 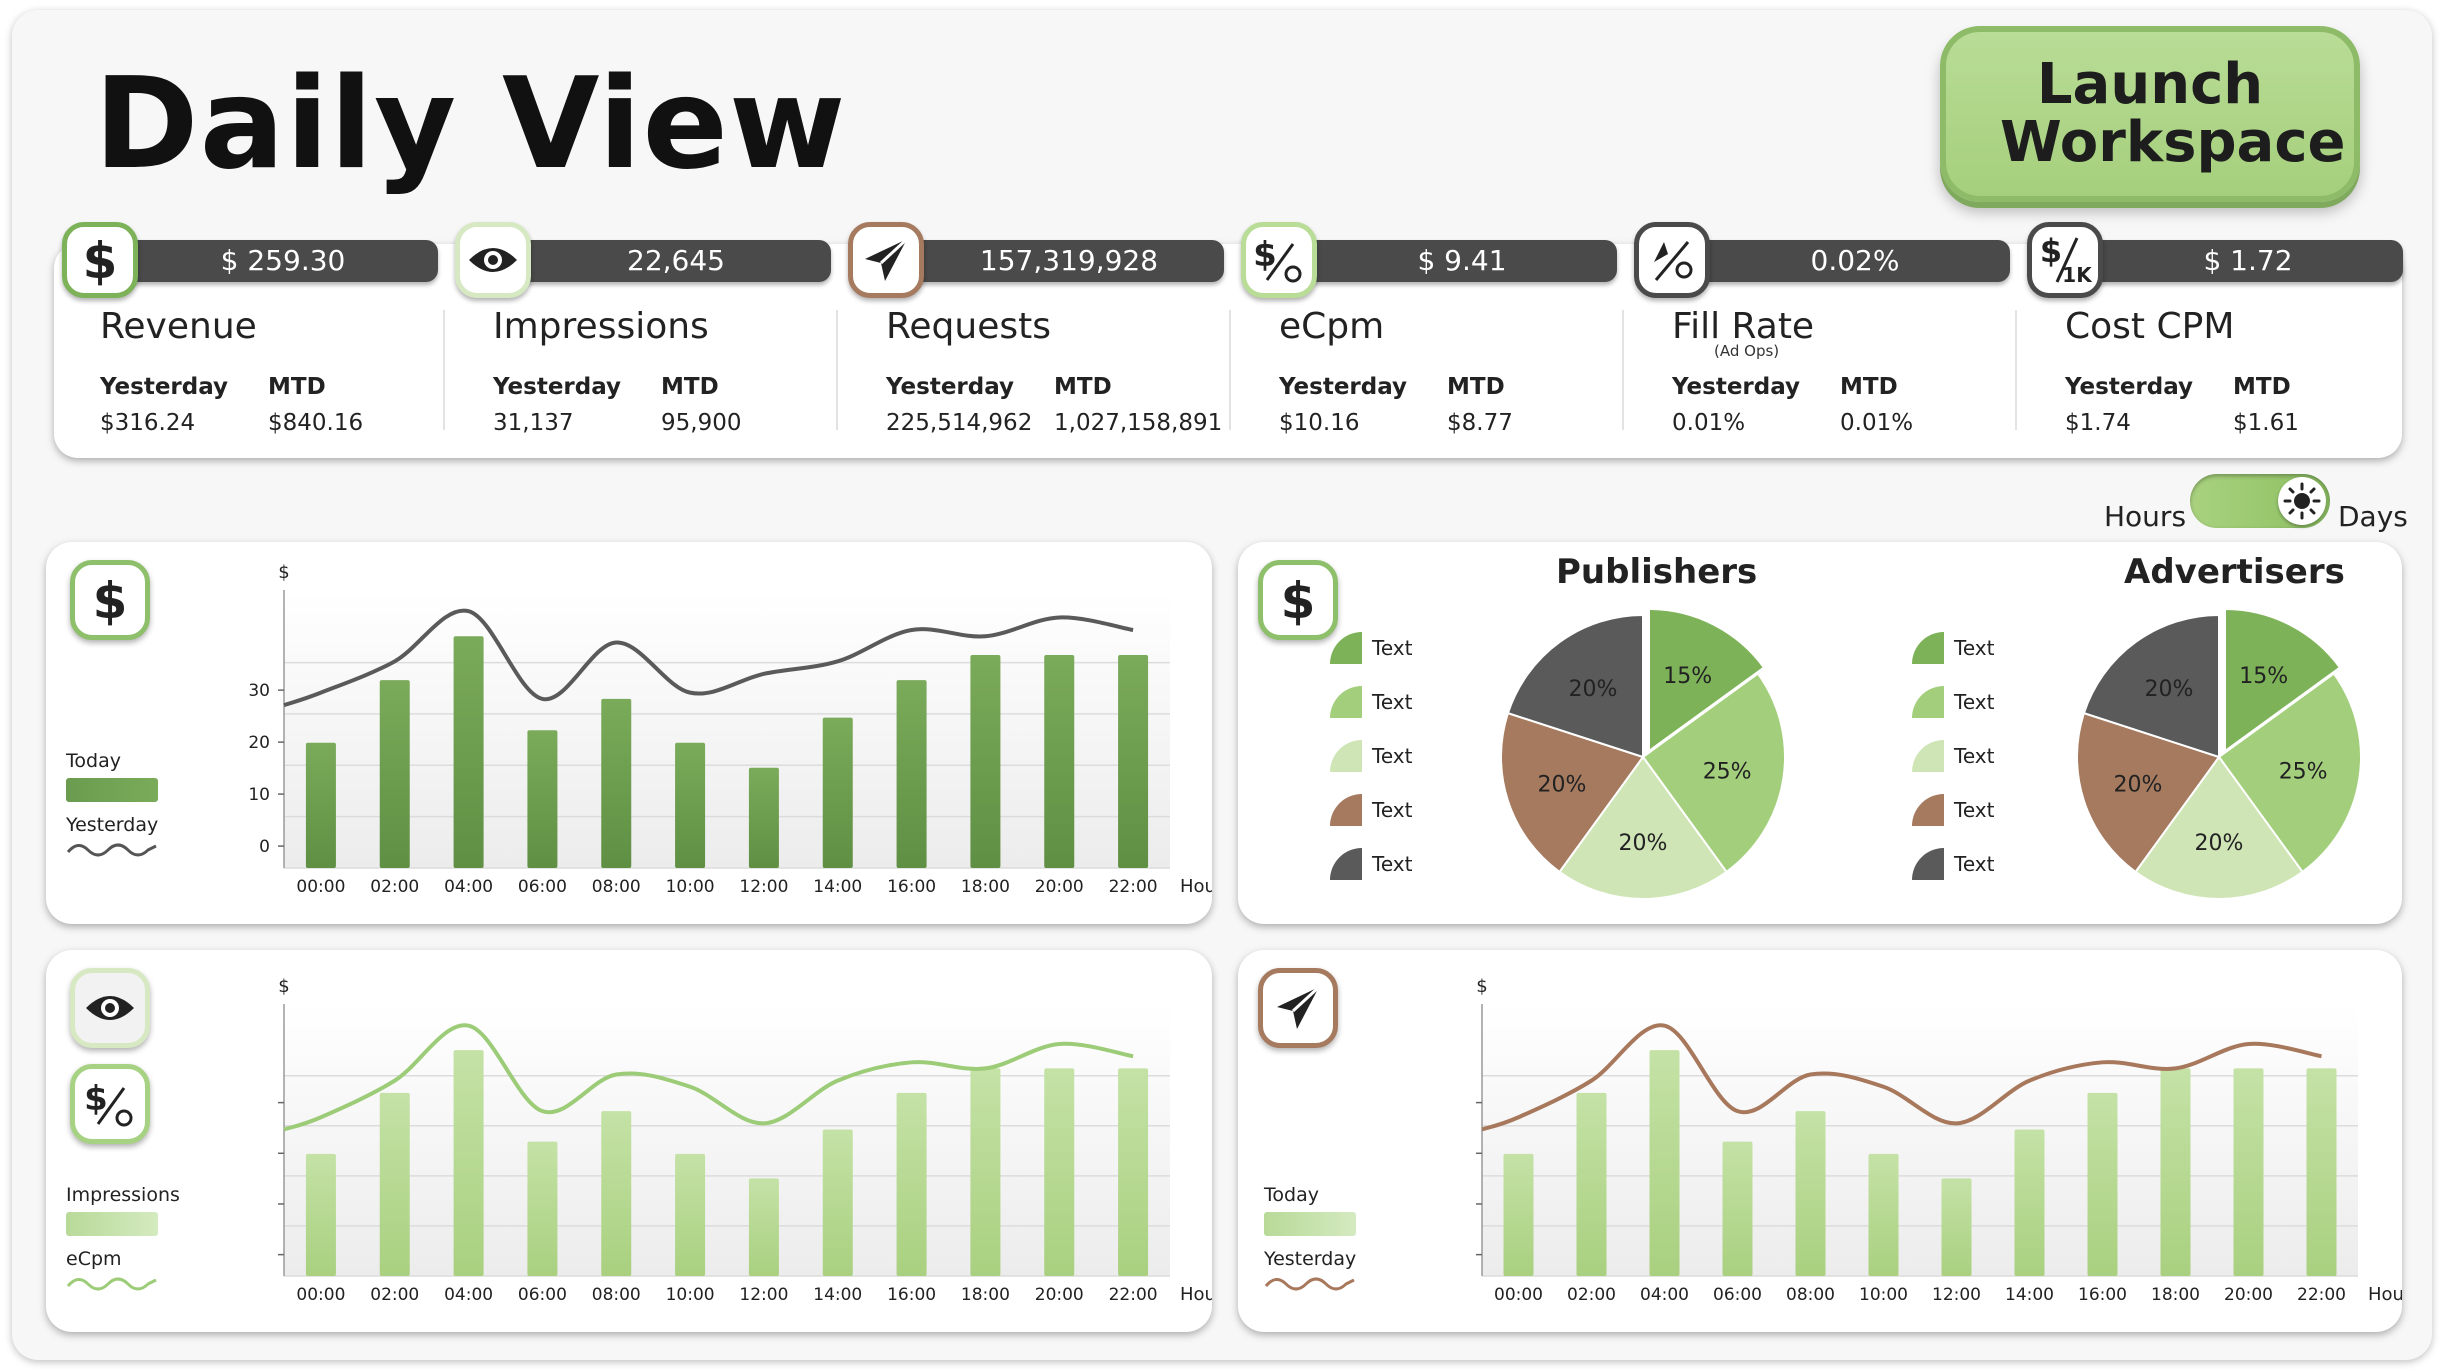 I want to click on x-tick-label: 18:00, so click(x=2175, y=1295).